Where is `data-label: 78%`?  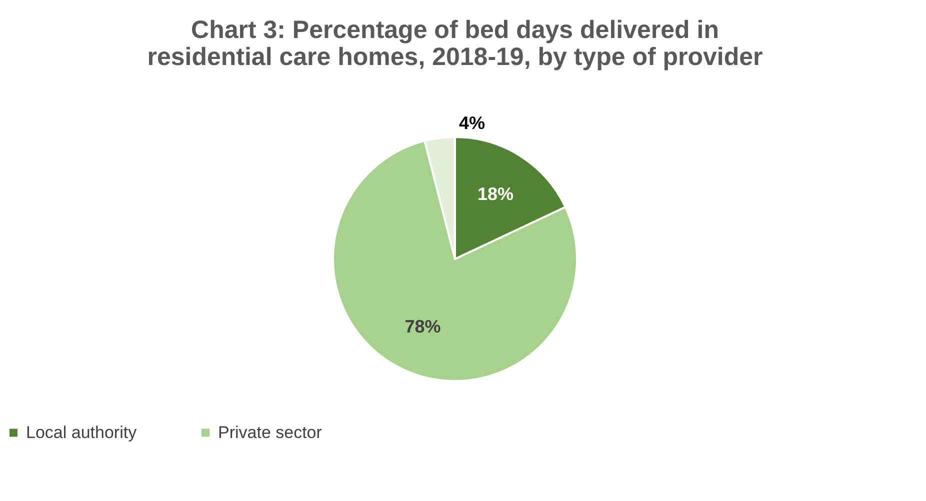
data-label: 78% is located at coordinates (422, 326).